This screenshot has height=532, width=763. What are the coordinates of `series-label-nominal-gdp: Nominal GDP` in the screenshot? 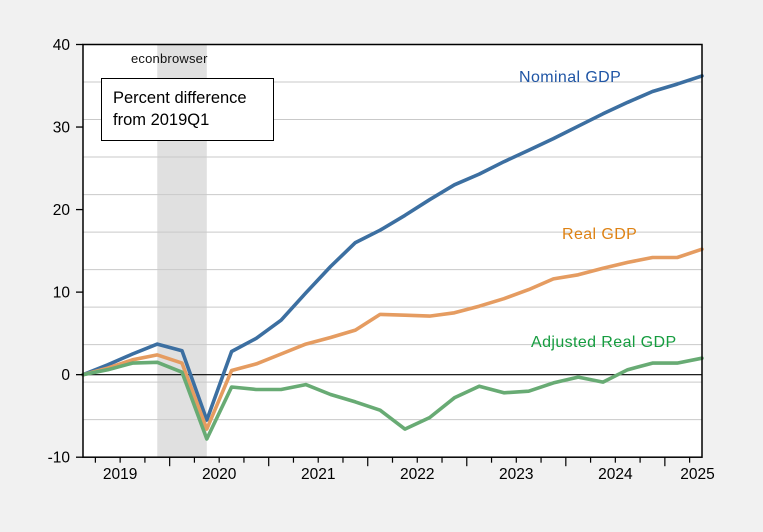 It's located at (570, 77).